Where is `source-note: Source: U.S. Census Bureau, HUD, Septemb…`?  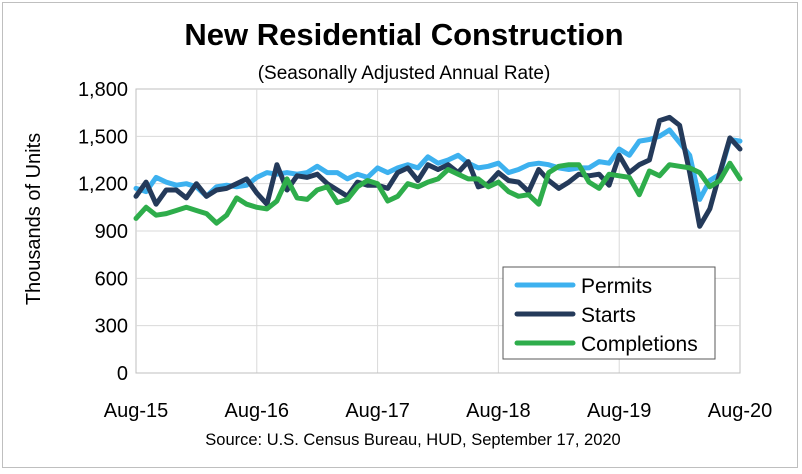 source-note: Source: U.S. Census Bureau, HUD, Septemb… is located at coordinates (412, 440).